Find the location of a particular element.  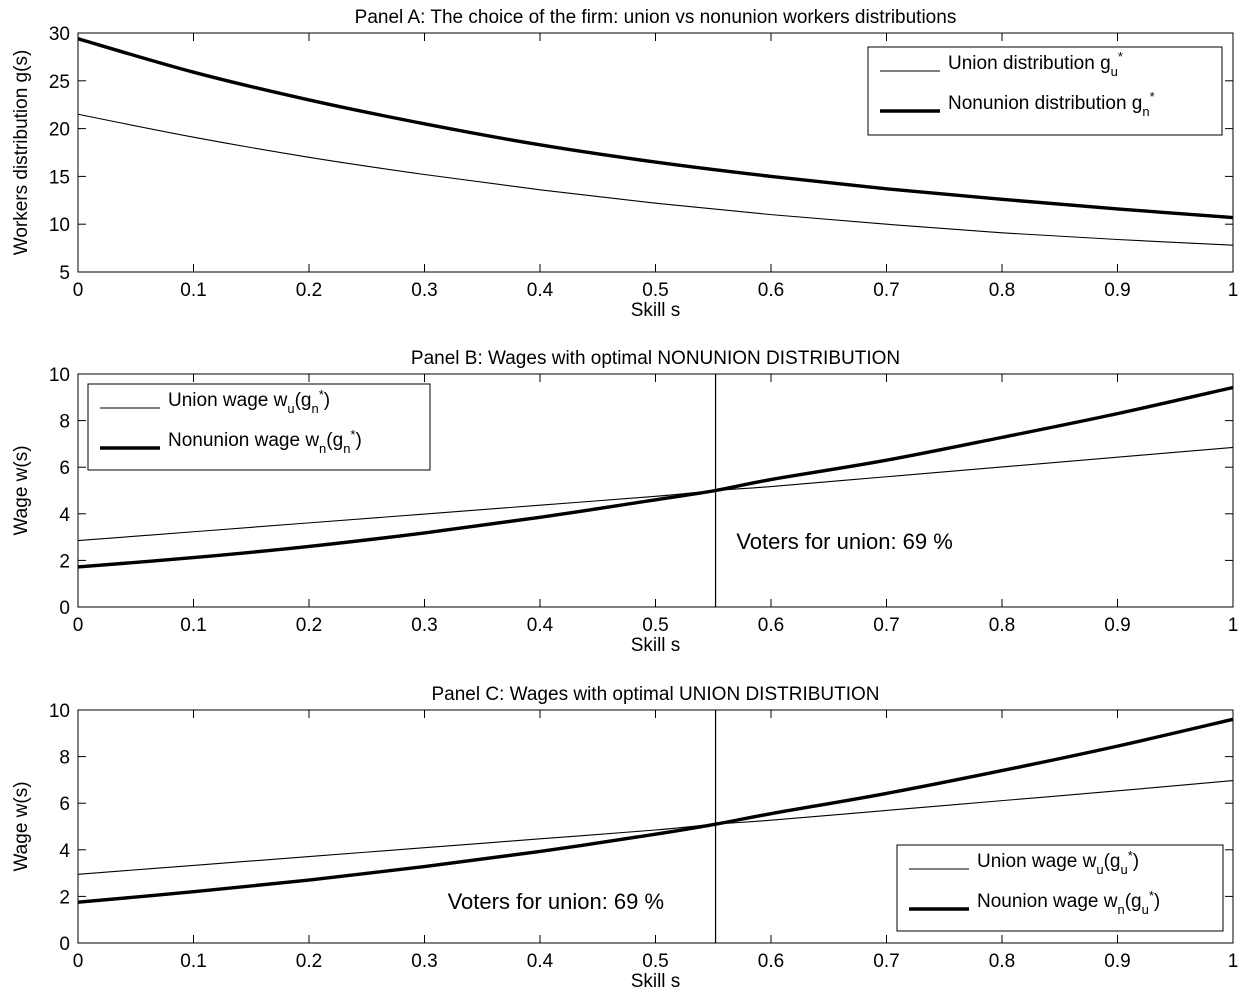

y-tick-label: 30 is located at coordinates (59, 34).